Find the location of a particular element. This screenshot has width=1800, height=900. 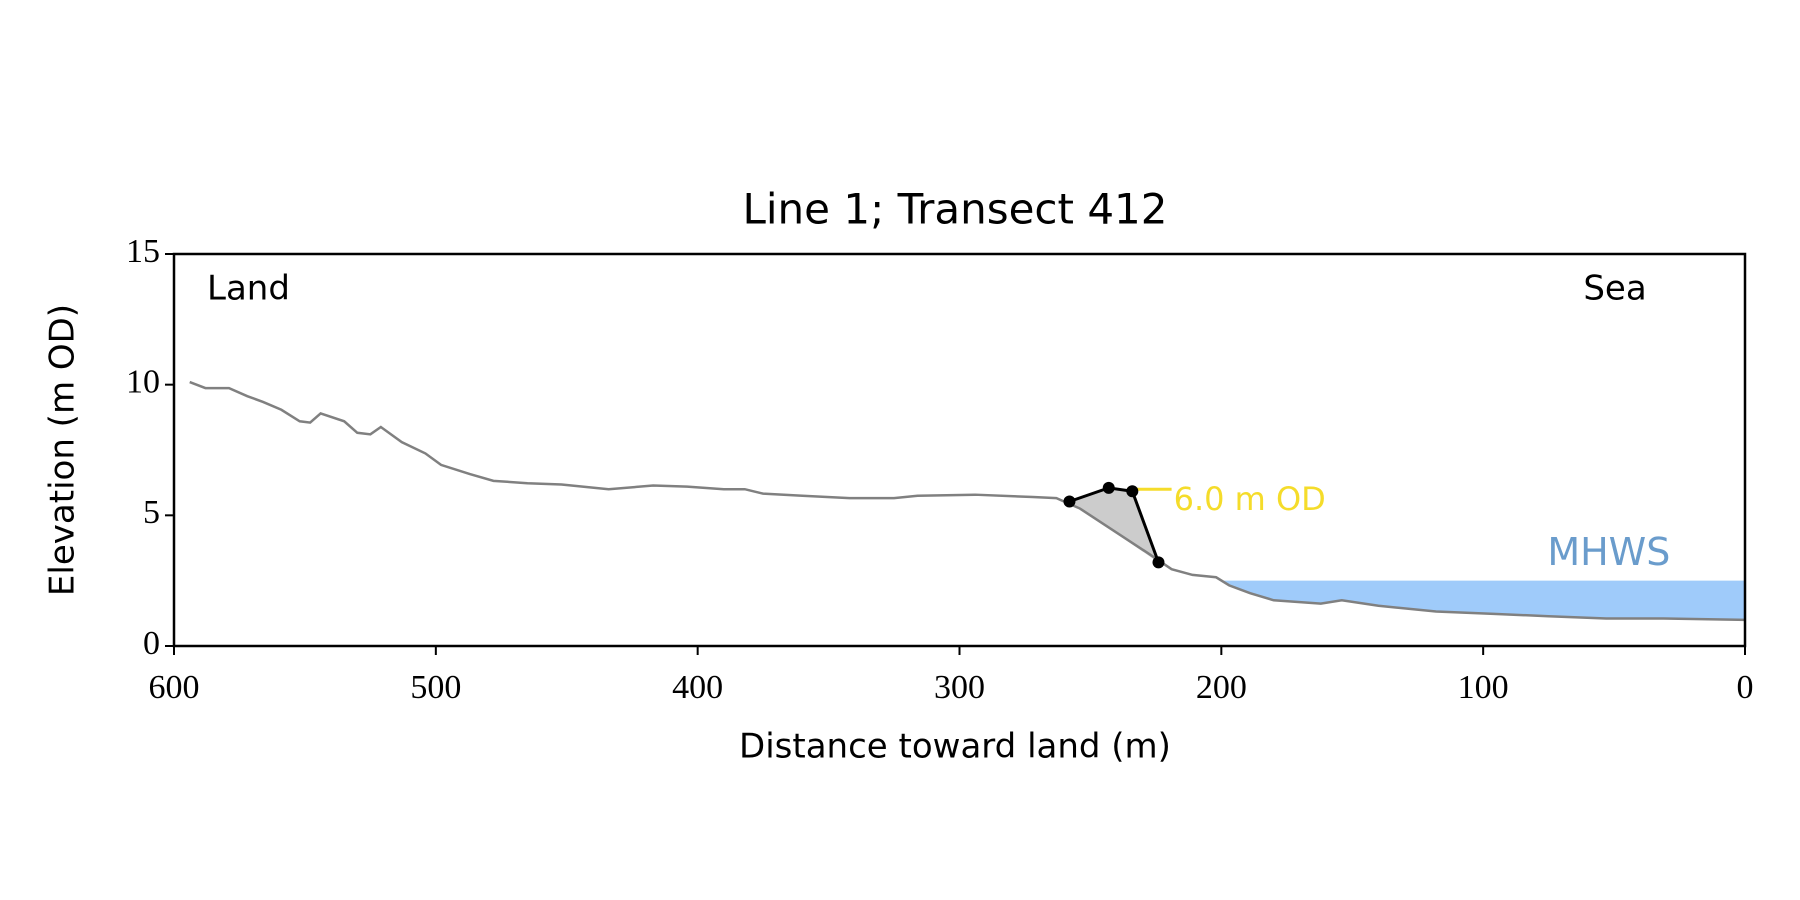

land-label: Land is located at coordinates (248, 289).